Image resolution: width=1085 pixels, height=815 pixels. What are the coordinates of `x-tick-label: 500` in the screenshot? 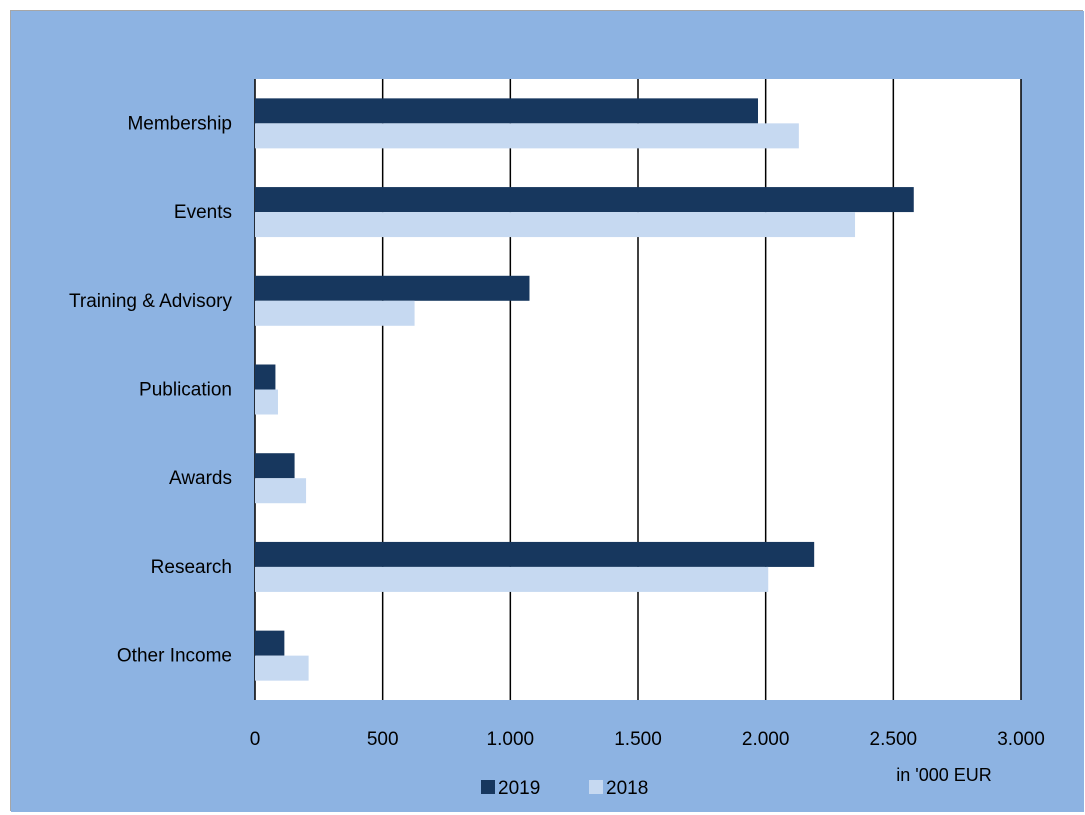 It's located at (383, 739).